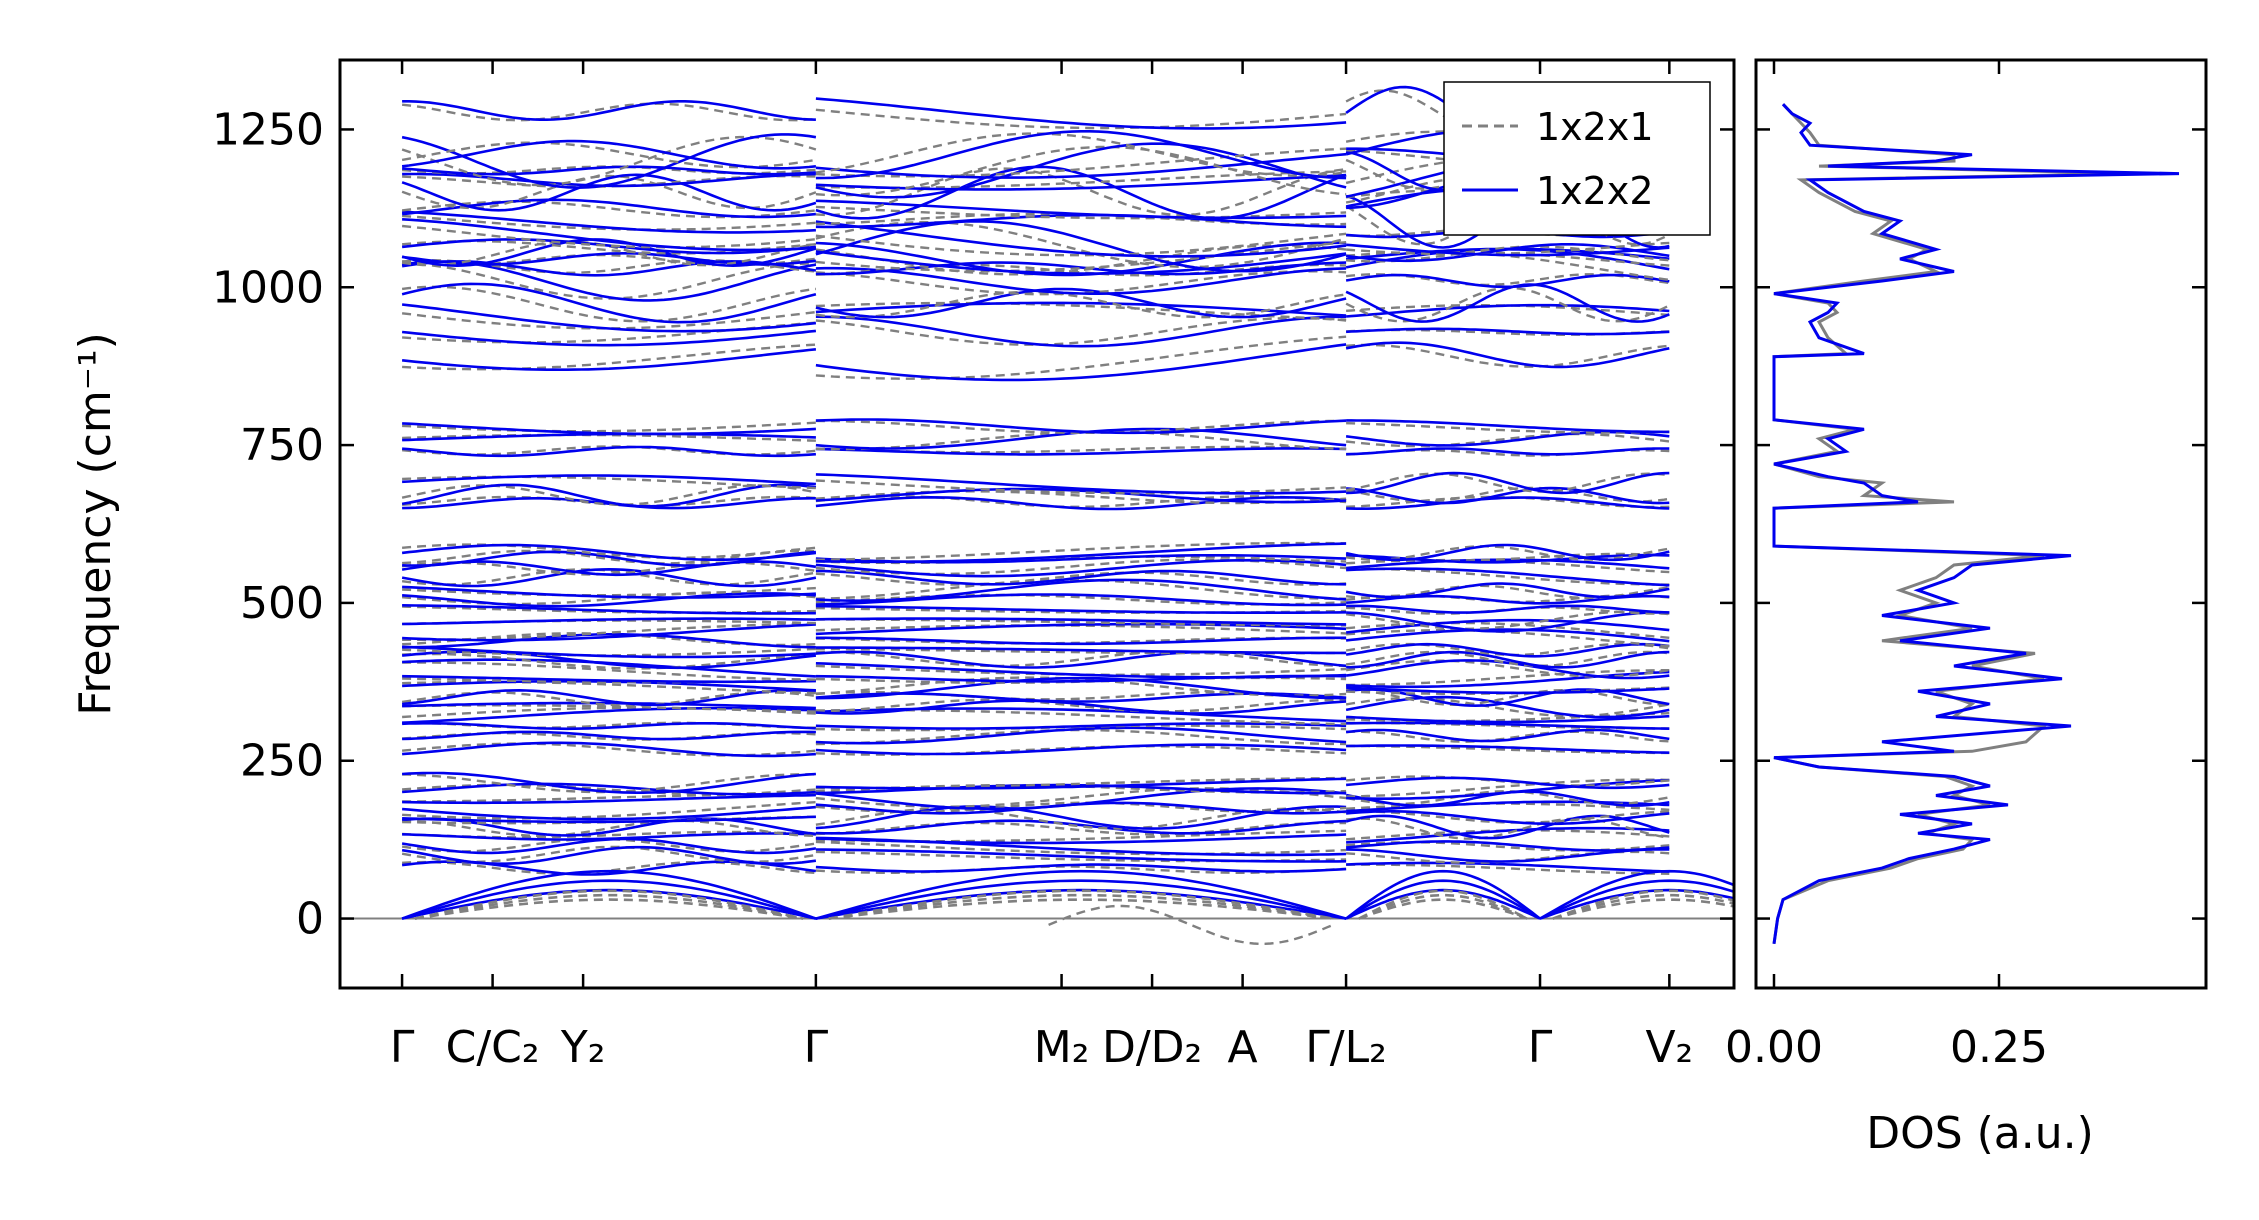 Image resolution: width=2259 pixels, height=1220 pixels. What do you see at coordinates (1152, 1047) in the screenshot?
I see `x-tick-label: D/D₂` at bounding box center [1152, 1047].